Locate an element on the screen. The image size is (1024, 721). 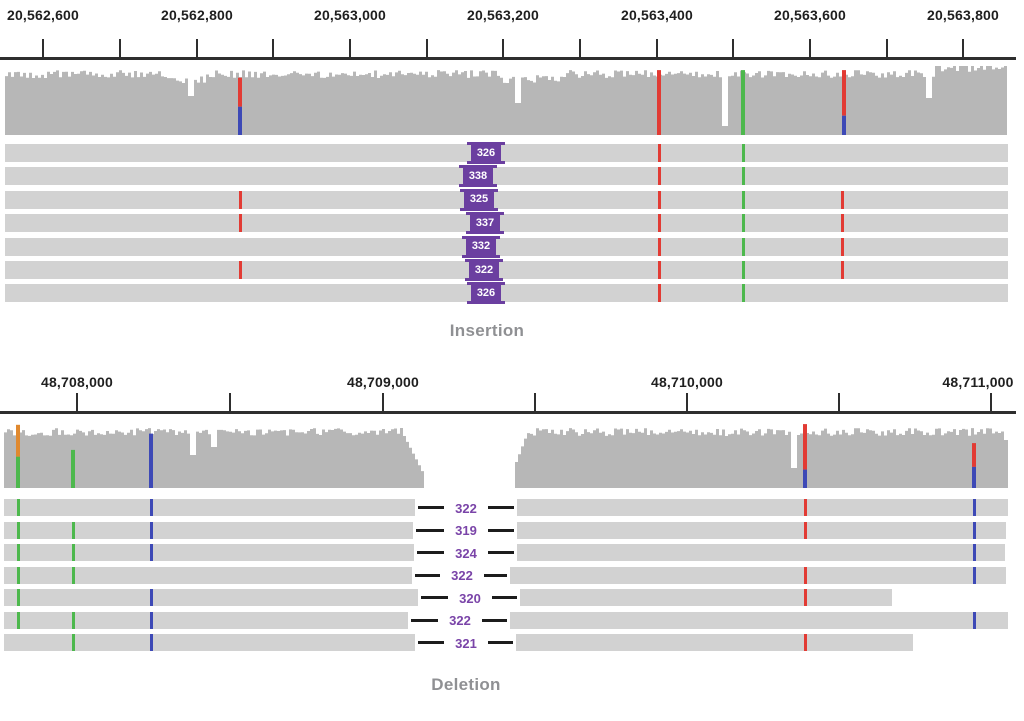
insertion-marker: 337 is located at coordinates (485, 223).